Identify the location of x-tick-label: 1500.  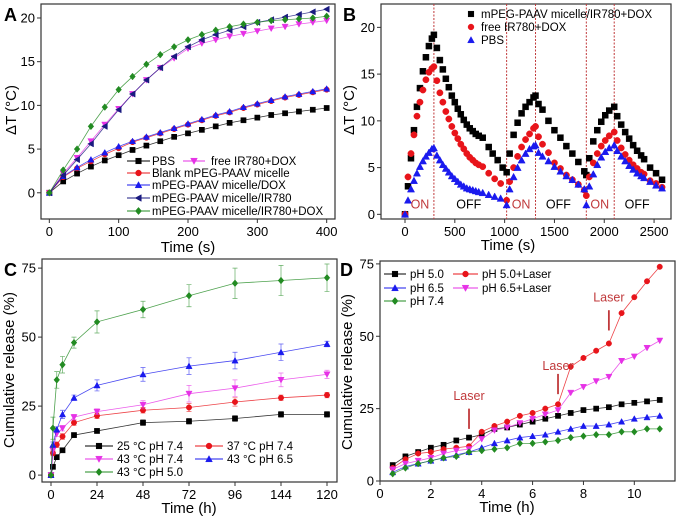
(554, 231).